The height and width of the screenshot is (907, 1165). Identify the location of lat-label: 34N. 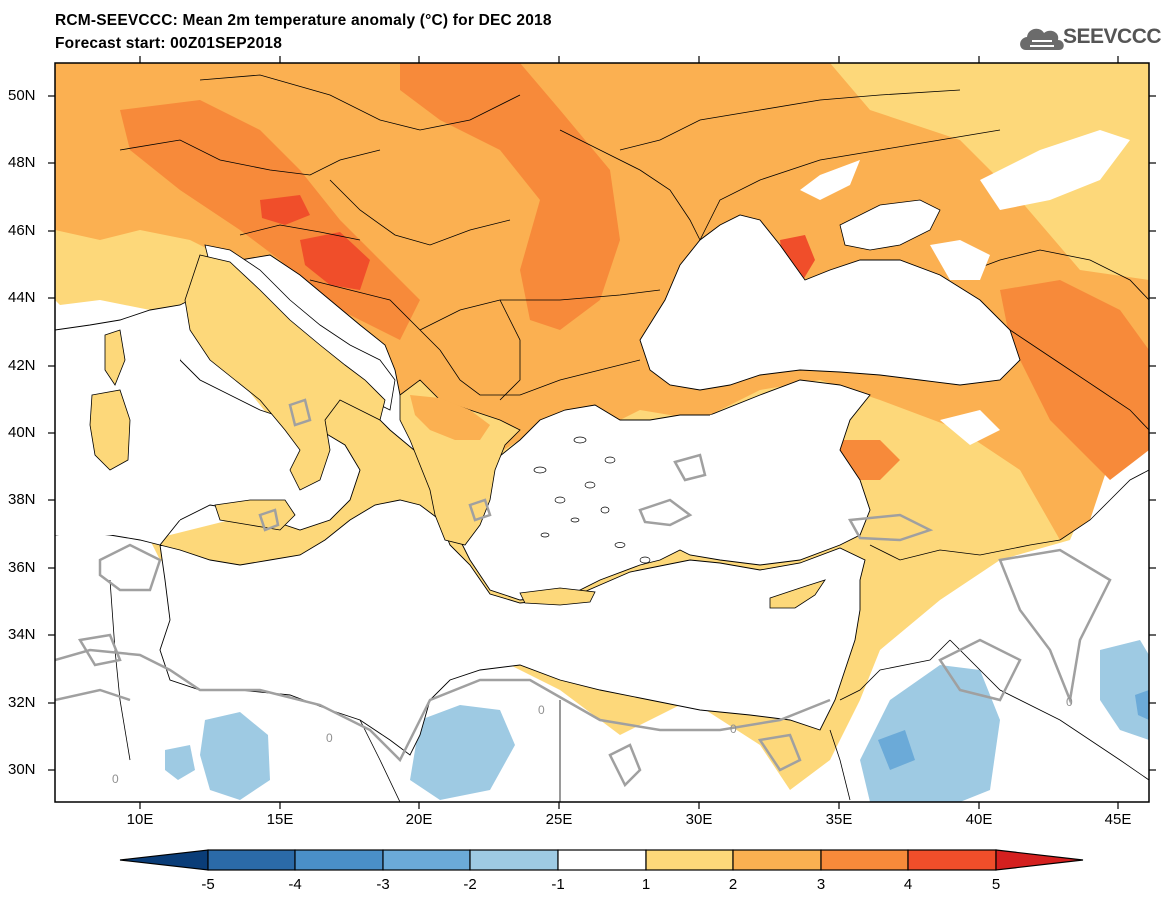
(22, 634).